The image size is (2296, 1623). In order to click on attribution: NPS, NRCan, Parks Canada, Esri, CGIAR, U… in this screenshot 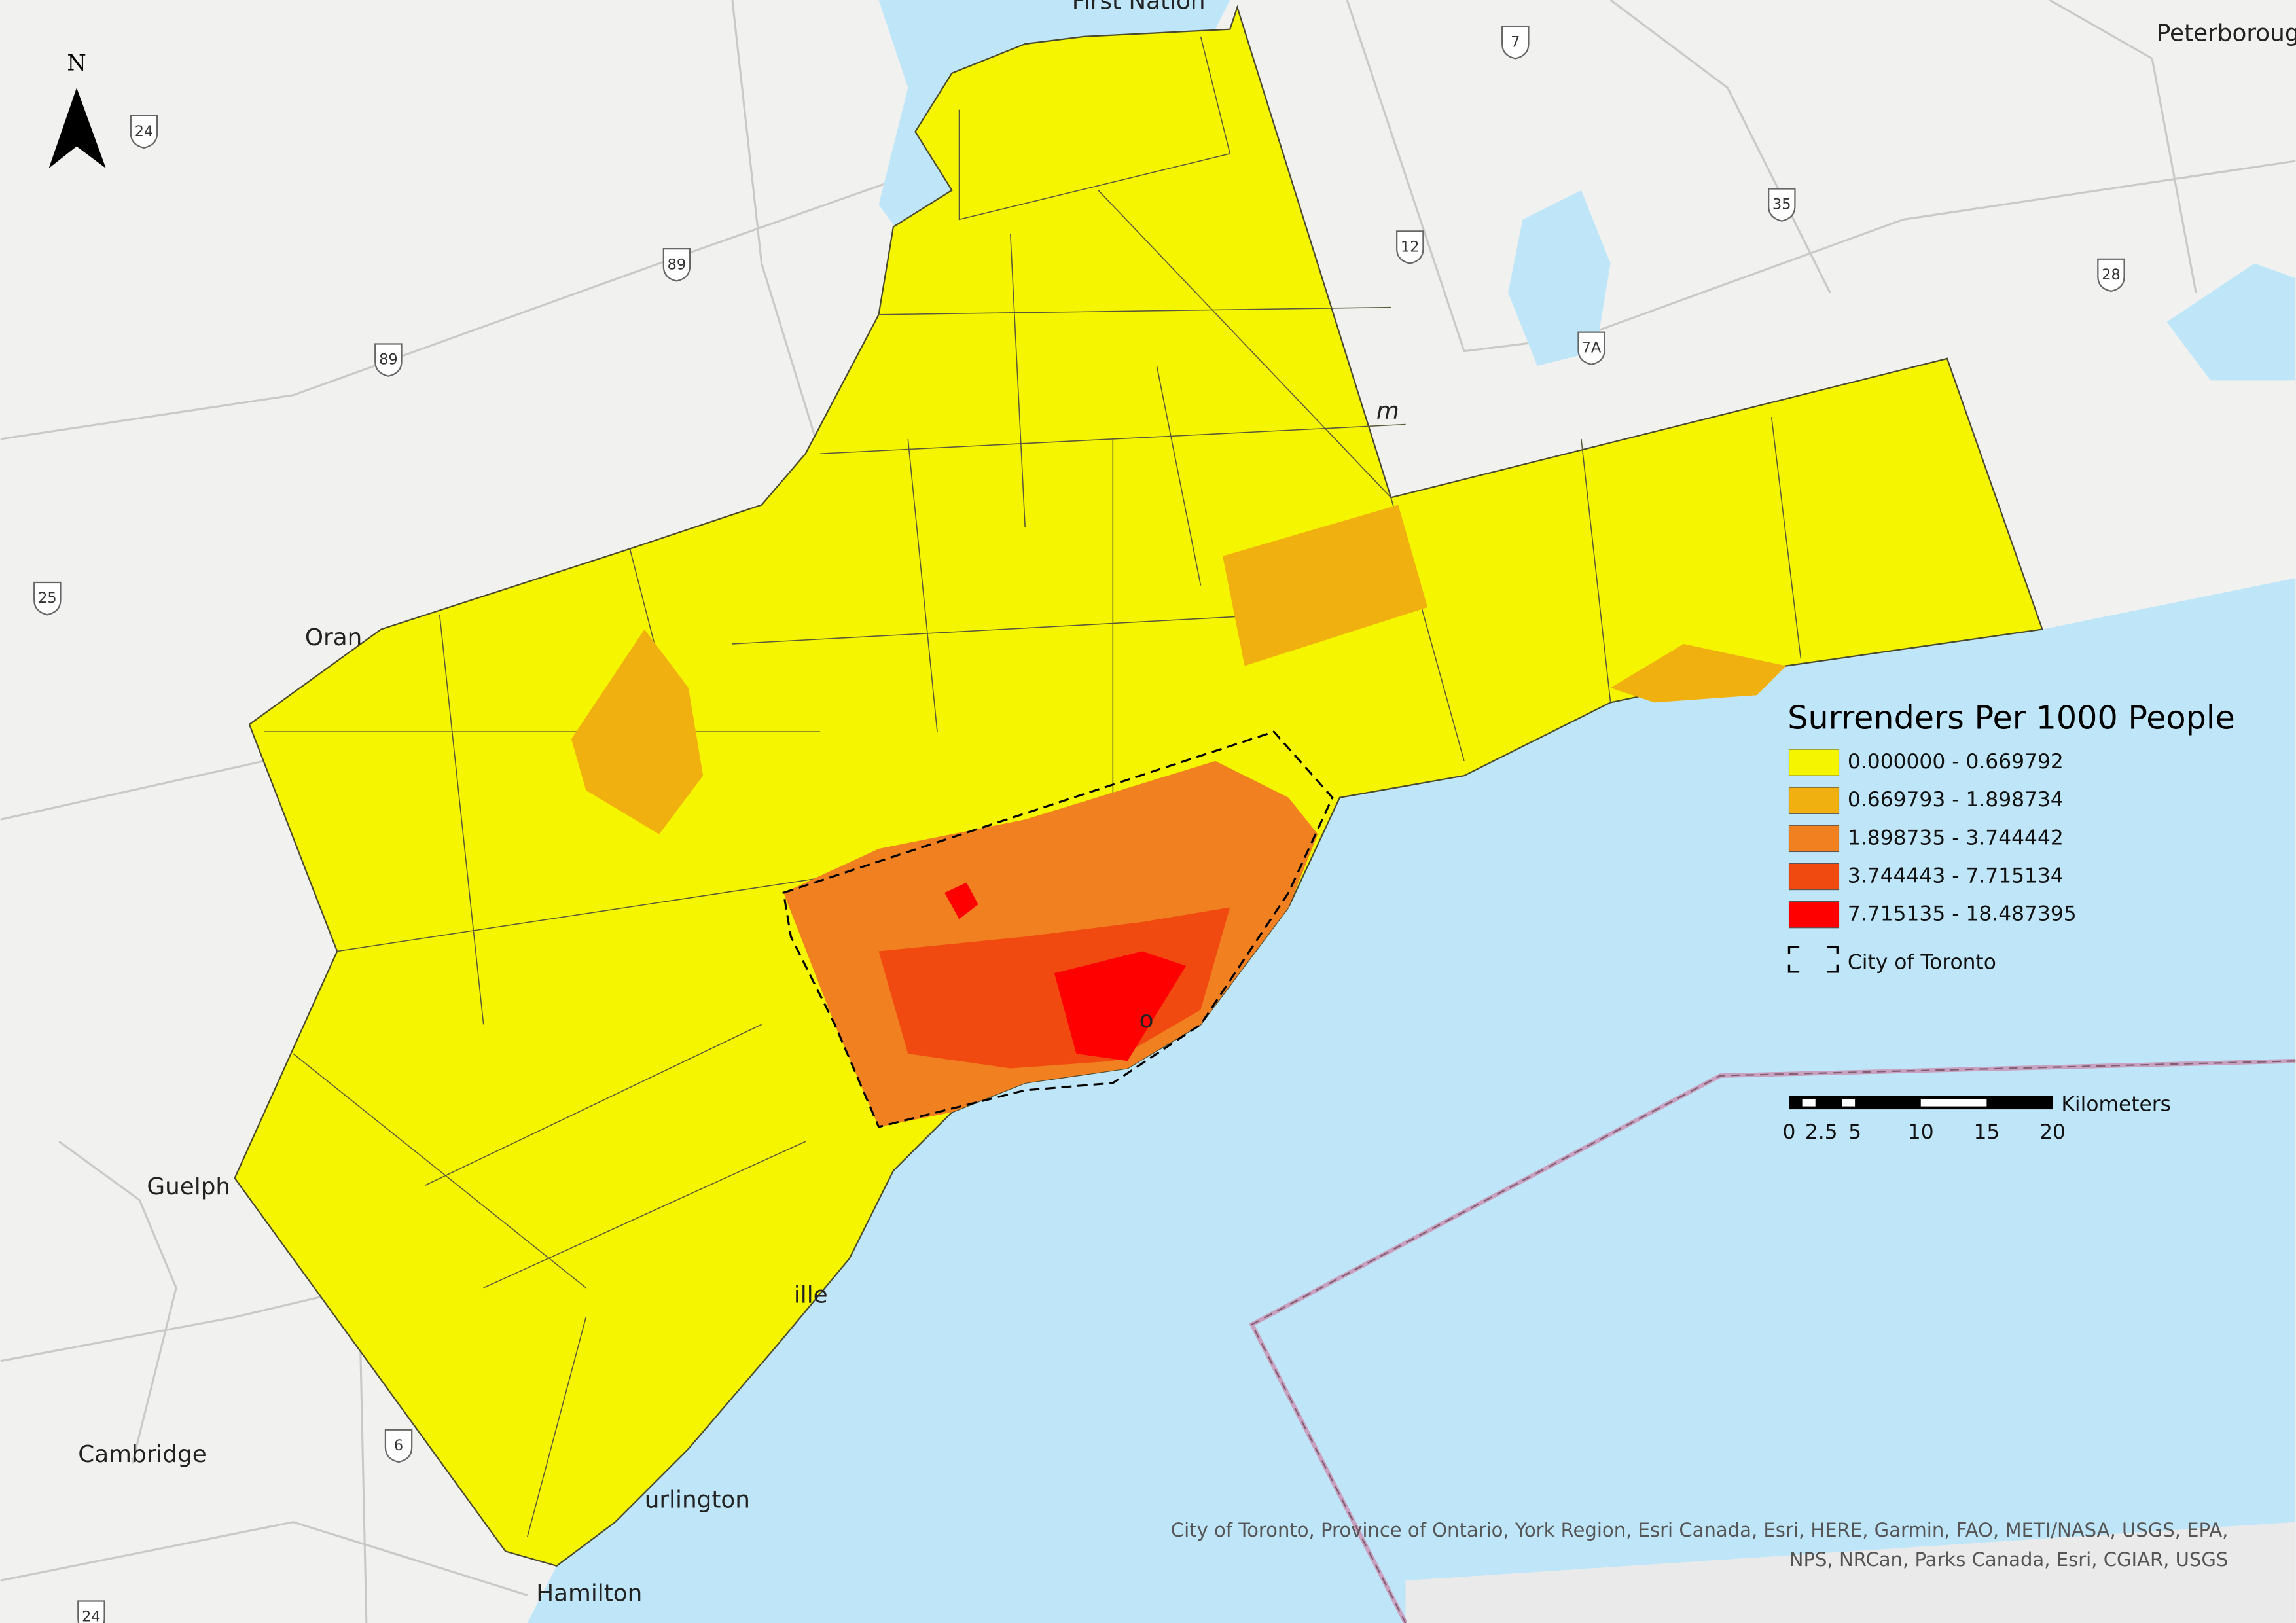, I will do `click(2009, 1560)`.